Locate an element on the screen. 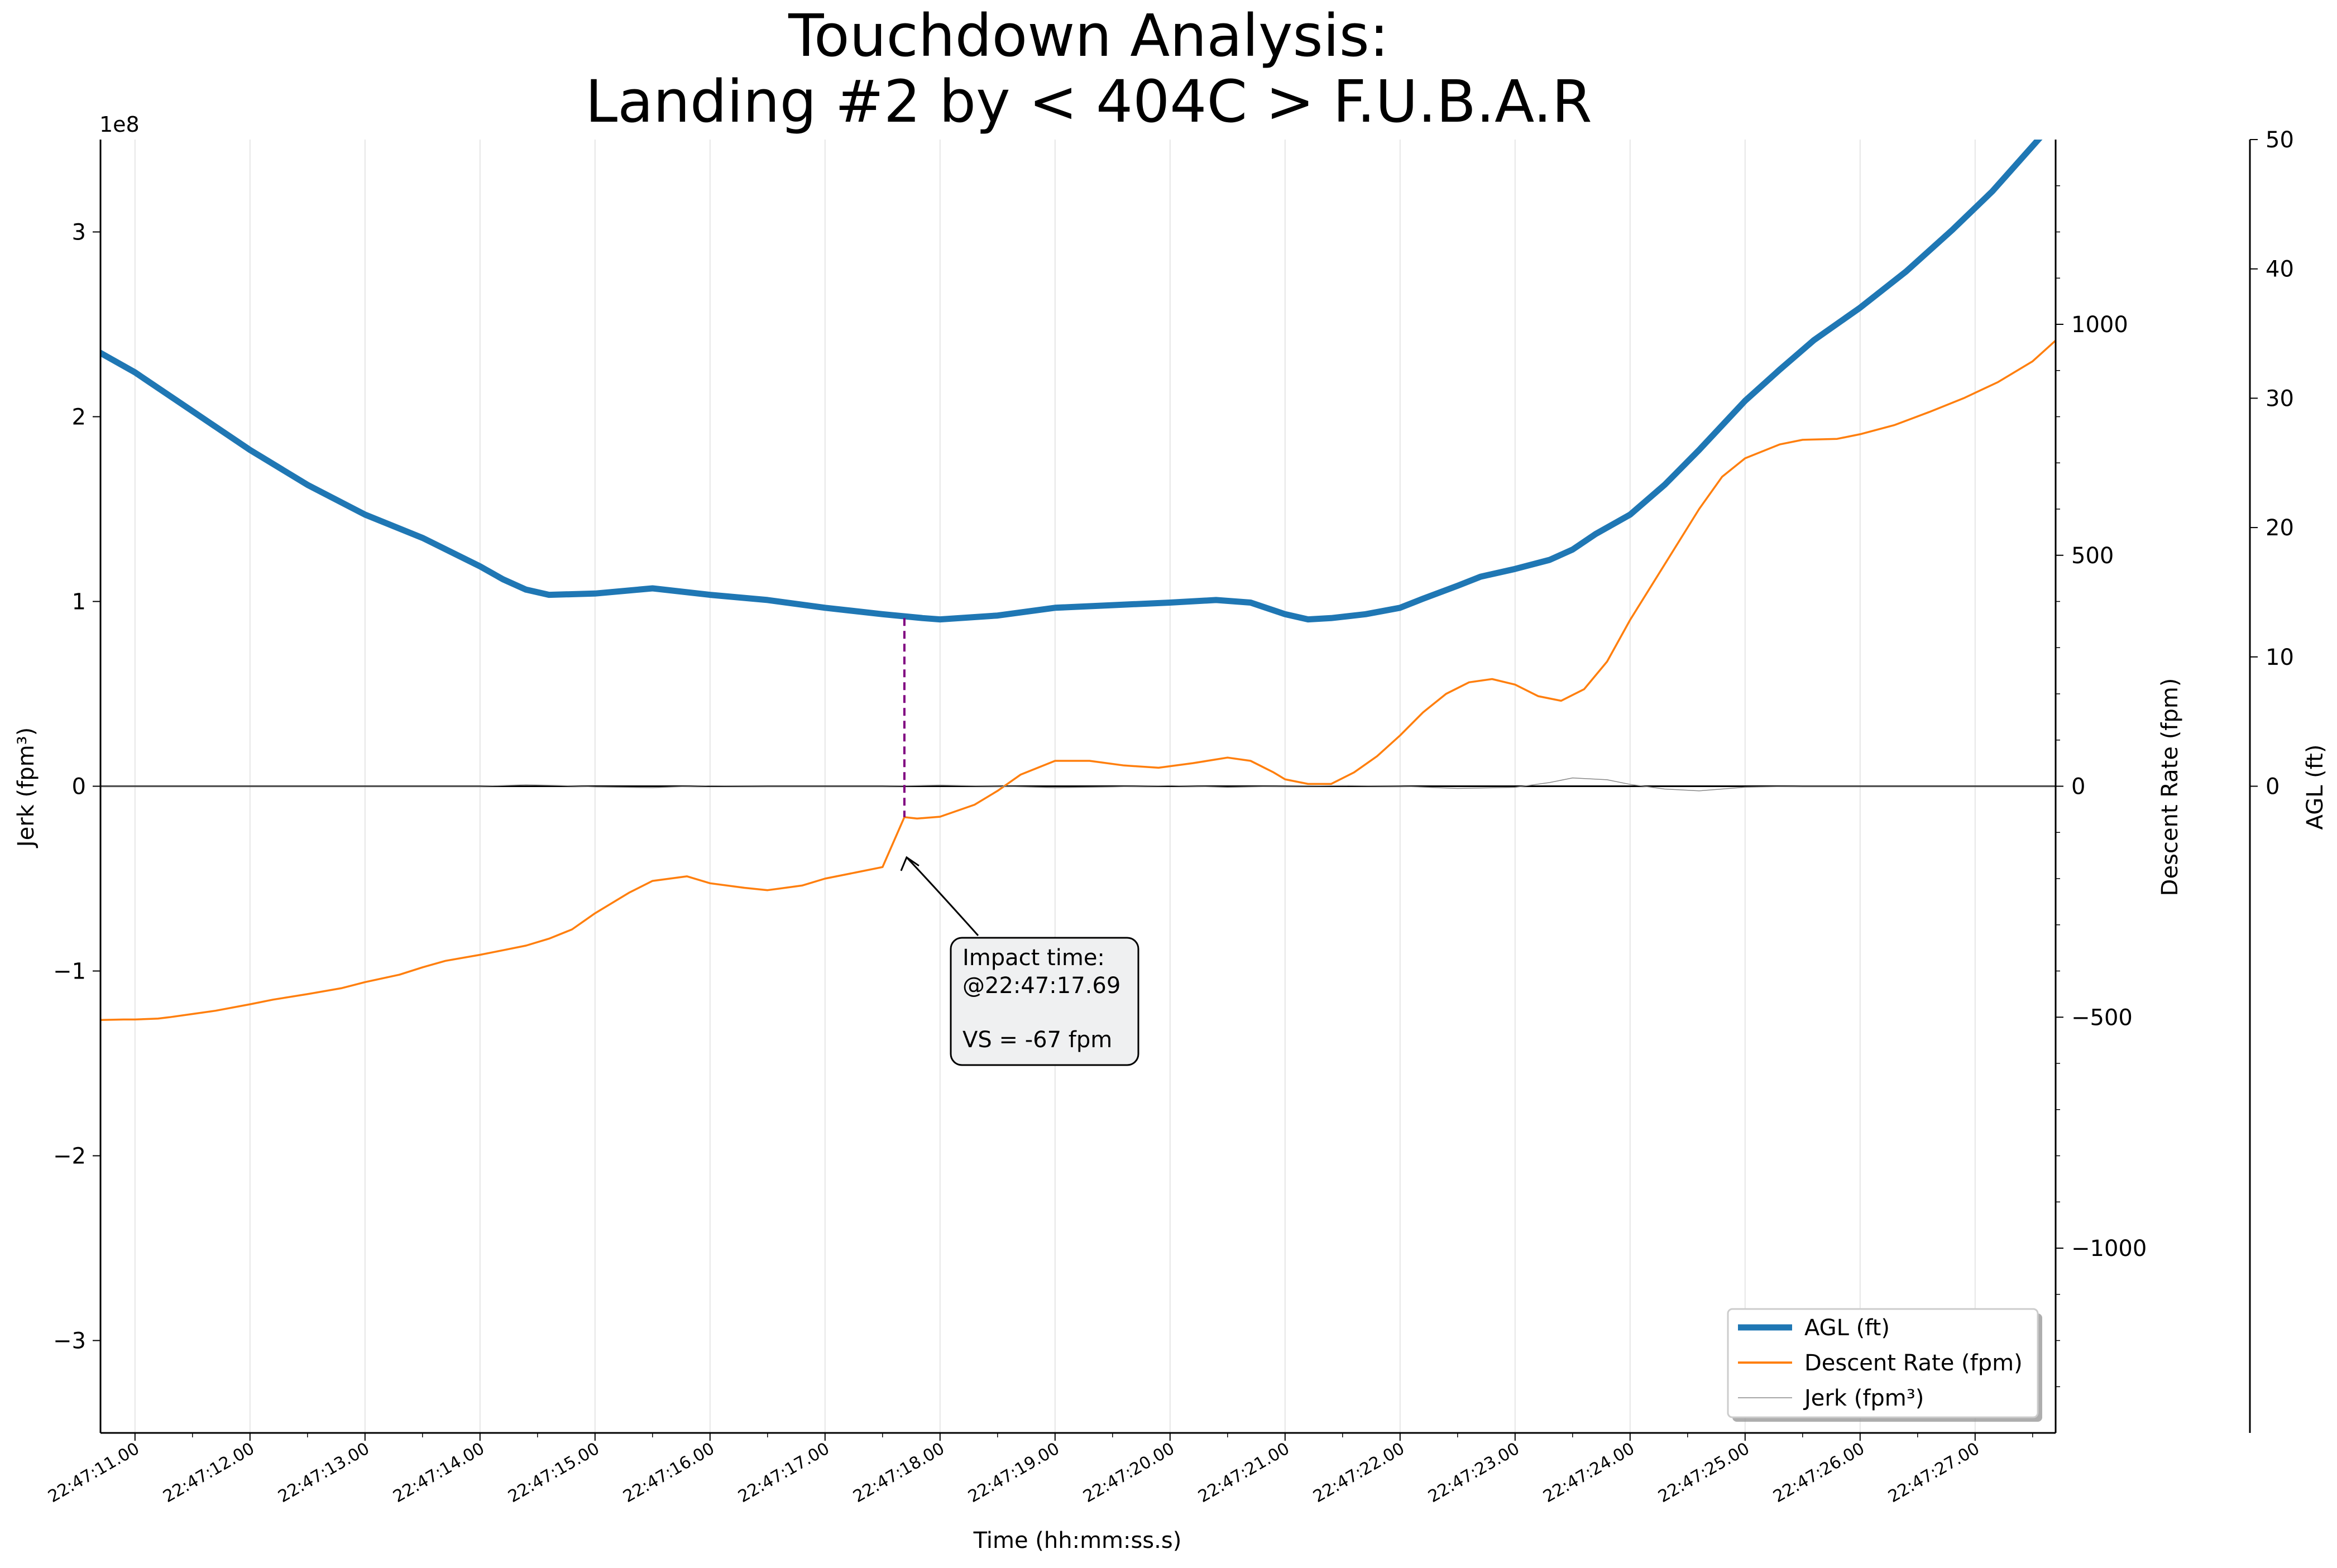 The height and width of the screenshot is (1568, 2337). jerk-tick-label: −1 is located at coordinates (69, 972).